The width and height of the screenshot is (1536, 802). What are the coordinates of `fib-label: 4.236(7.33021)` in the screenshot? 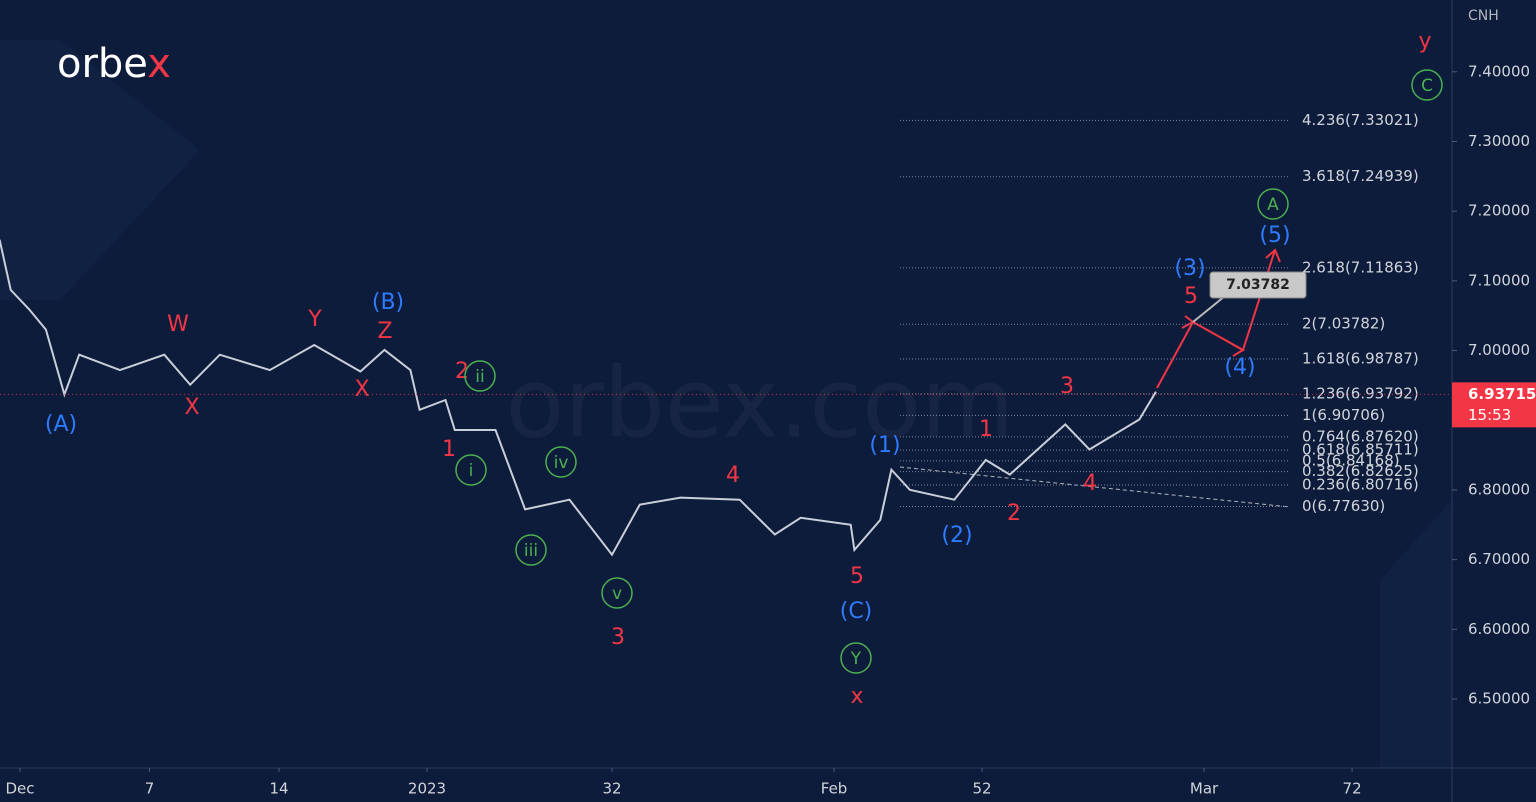 It's located at (1360, 120).